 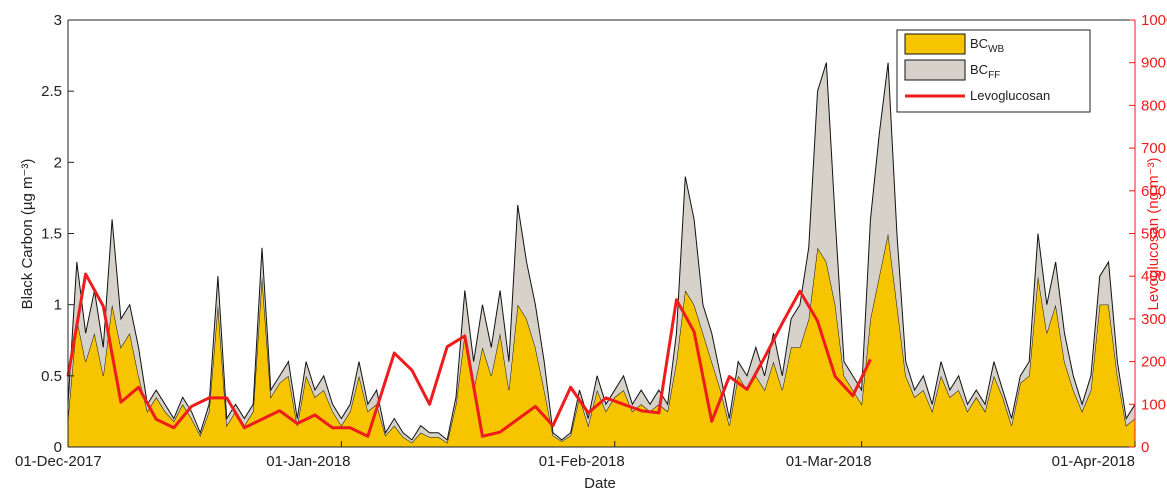 What do you see at coordinates (27, 234) in the screenshot?
I see `y-axis-label: Black Carbon (µg m⁻³)` at bounding box center [27, 234].